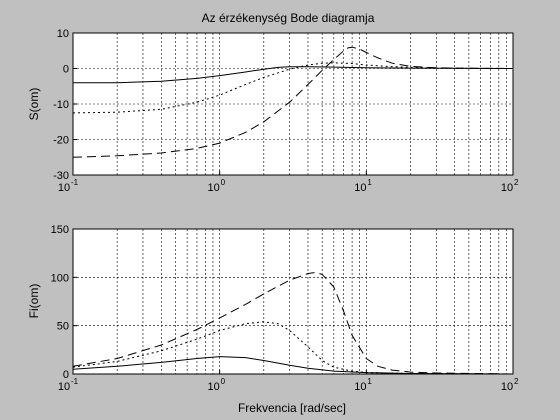 The height and width of the screenshot is (420, 560). I want to click on y-tick-label: -10, so click(61, 105).